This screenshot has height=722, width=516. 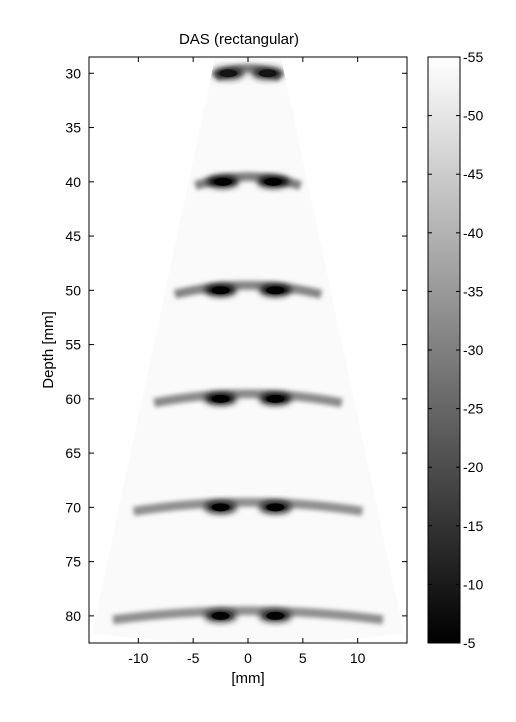 I want to click on colorbar-tick-label: -5, so click(x=469, y=643).